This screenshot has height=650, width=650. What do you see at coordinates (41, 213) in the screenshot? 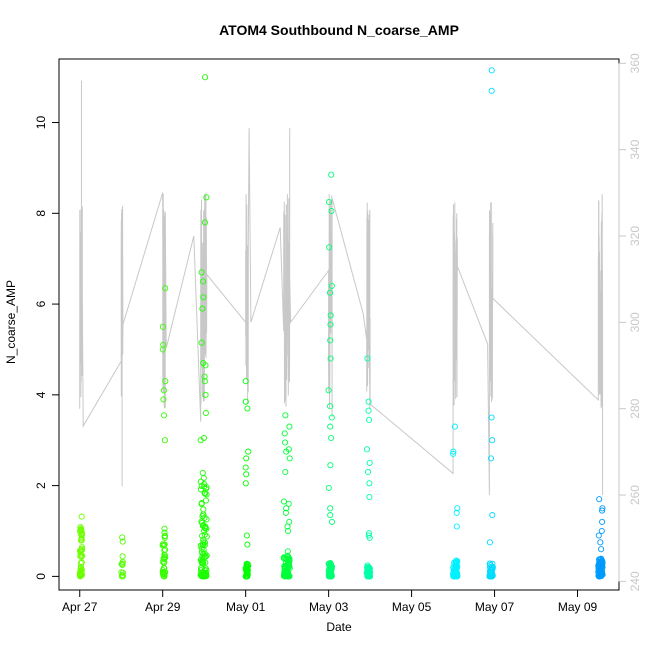
I see `y-tick-label: 8` at bounding box center [41, 213].